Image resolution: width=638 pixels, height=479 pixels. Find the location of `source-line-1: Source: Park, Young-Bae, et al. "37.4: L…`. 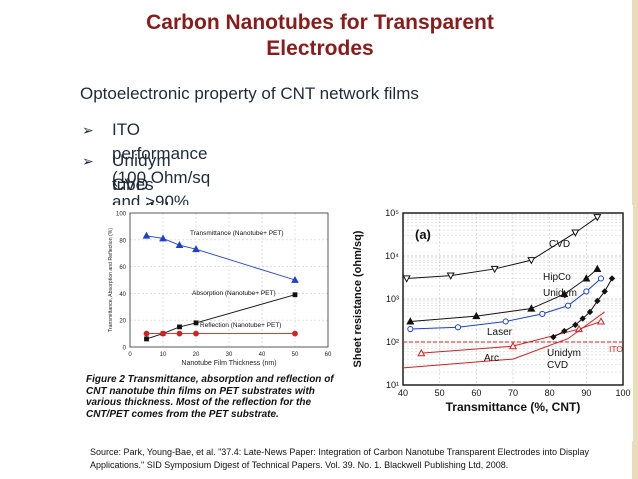

source-line-1: Source: Park, Young-Bae, et al. "37.4: L… is located at coordinates (339, 452).